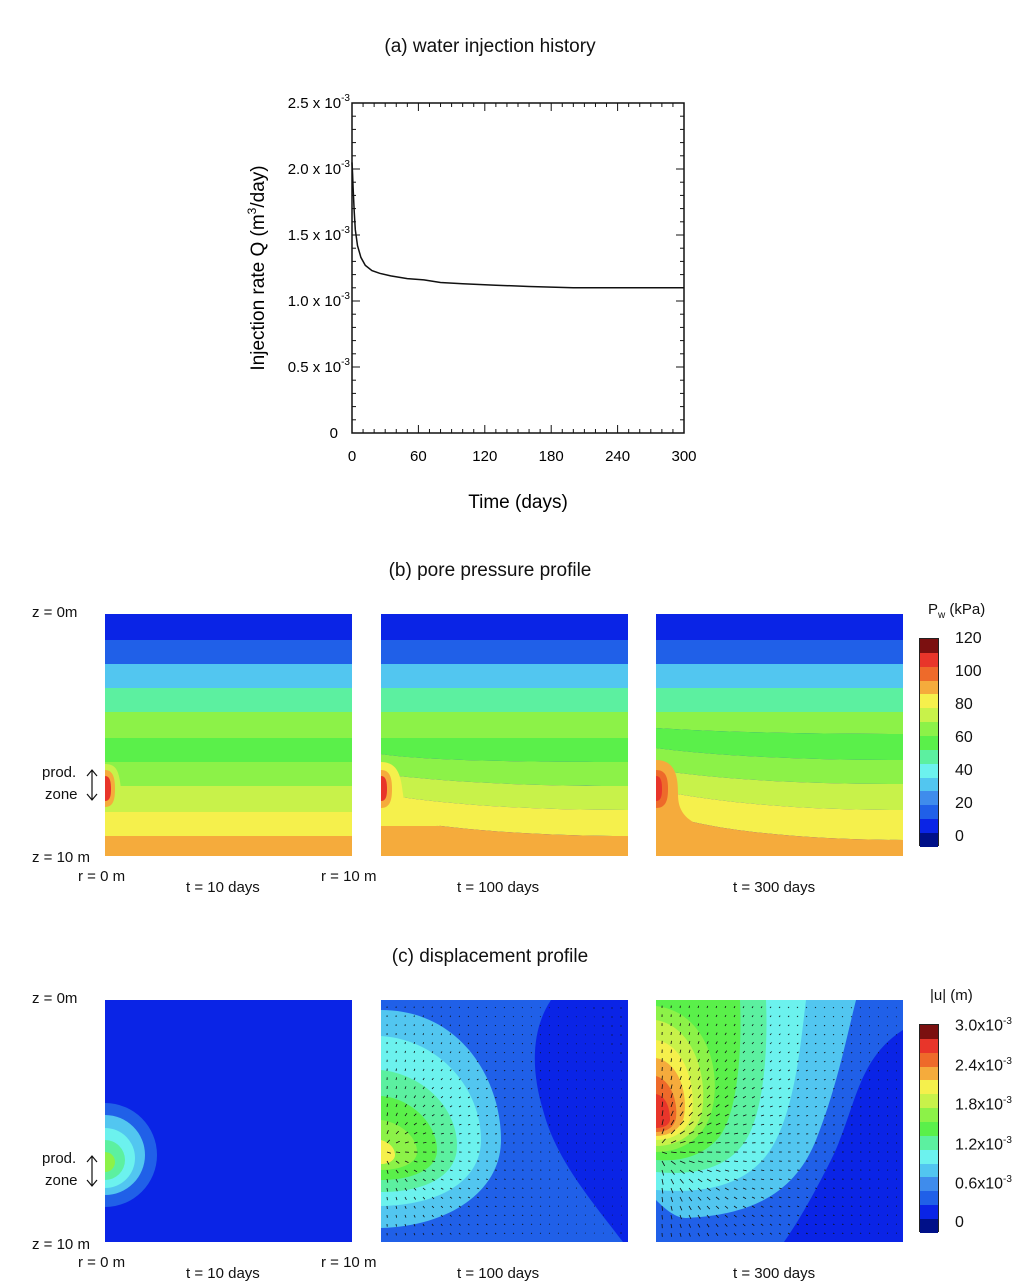 This screenshot has width=1032, height=1286. I want to click on colorbar-tick-label: 0, so click(959, 836).